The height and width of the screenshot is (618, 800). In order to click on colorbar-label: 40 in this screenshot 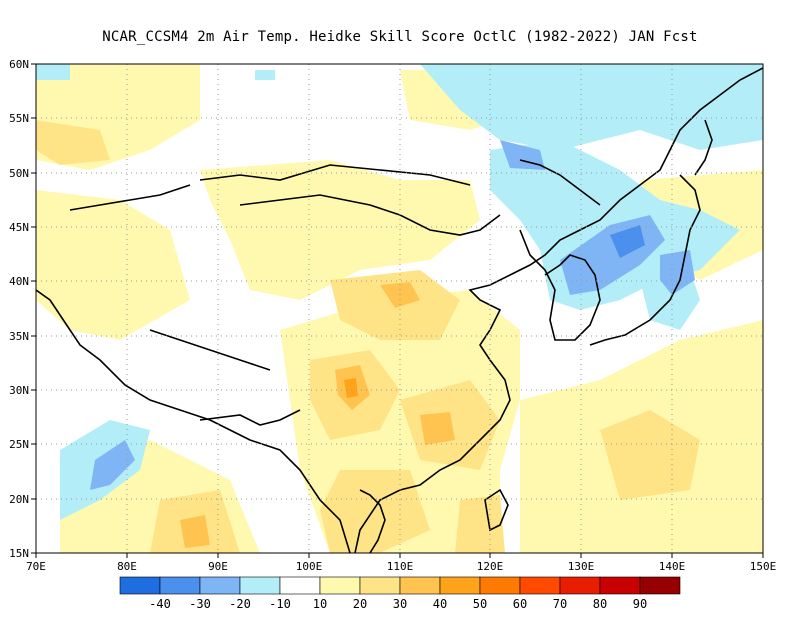, I will do `click(440, 604)`.